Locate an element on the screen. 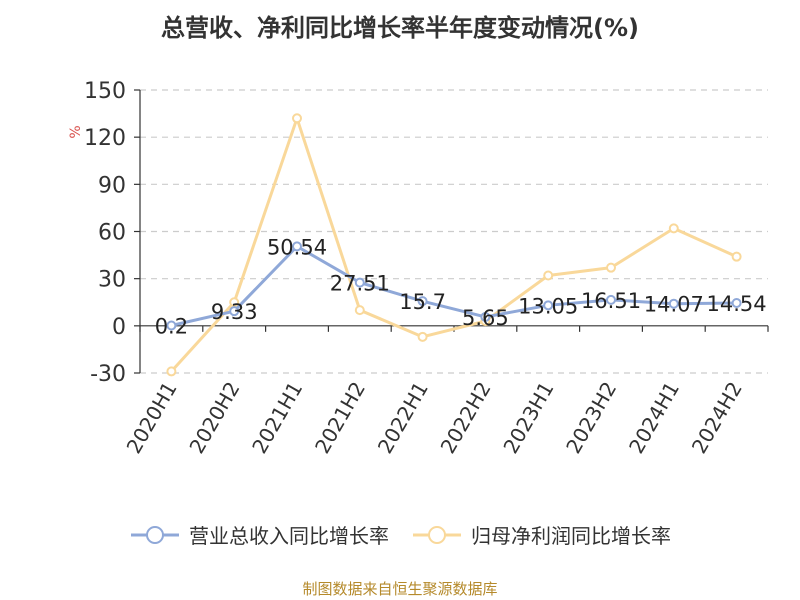 The image size is (800, 600). x-tick-label: 2020H2 is located at coordinates (214, 418).